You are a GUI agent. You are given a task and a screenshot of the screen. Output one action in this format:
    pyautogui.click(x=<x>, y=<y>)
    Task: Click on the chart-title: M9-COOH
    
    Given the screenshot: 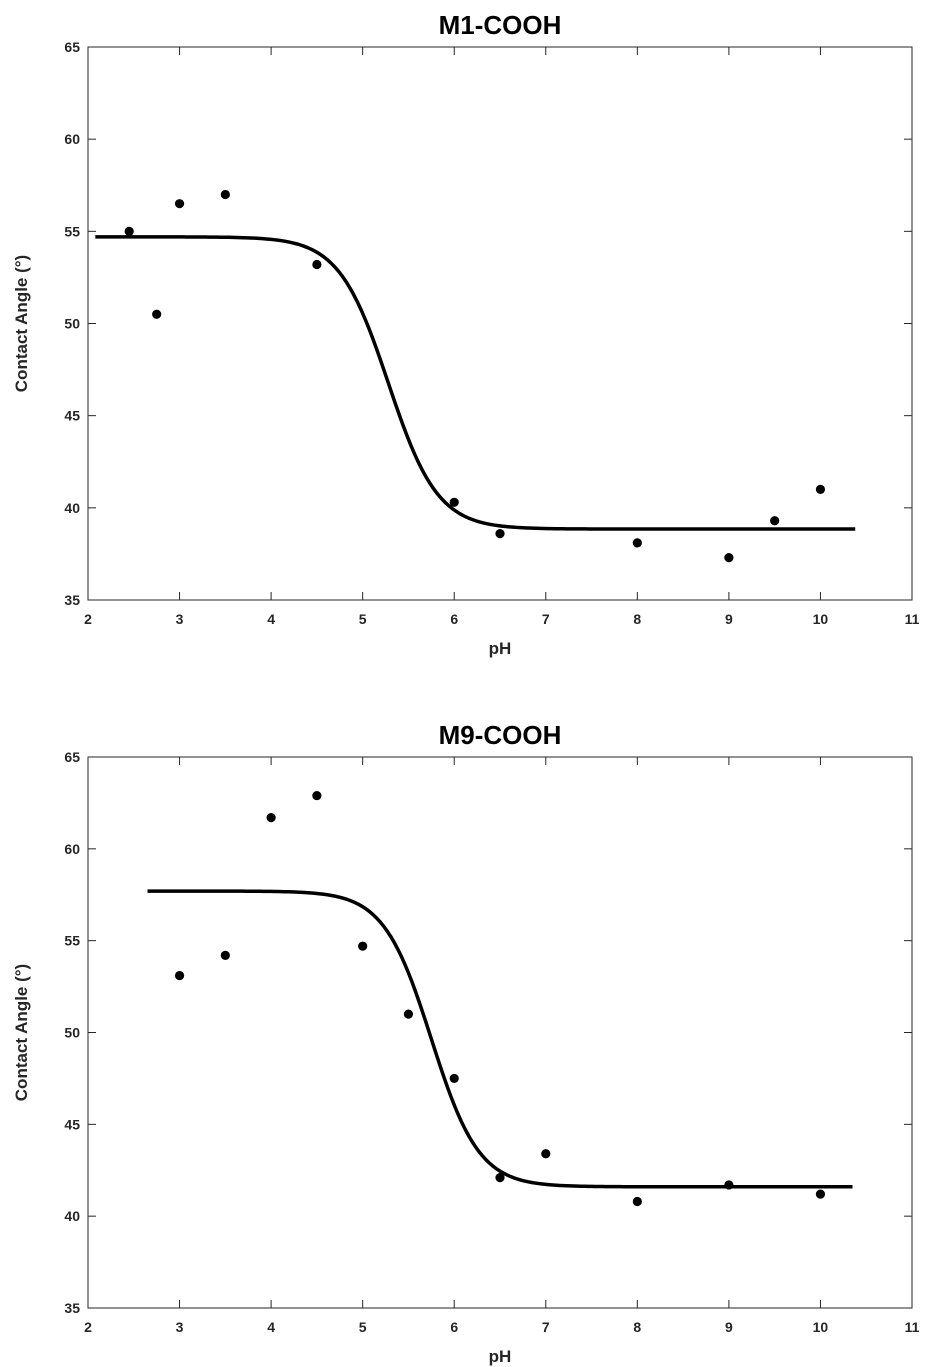 What is the action you would take?
    pyautogui.click(x=500, y=735)
    